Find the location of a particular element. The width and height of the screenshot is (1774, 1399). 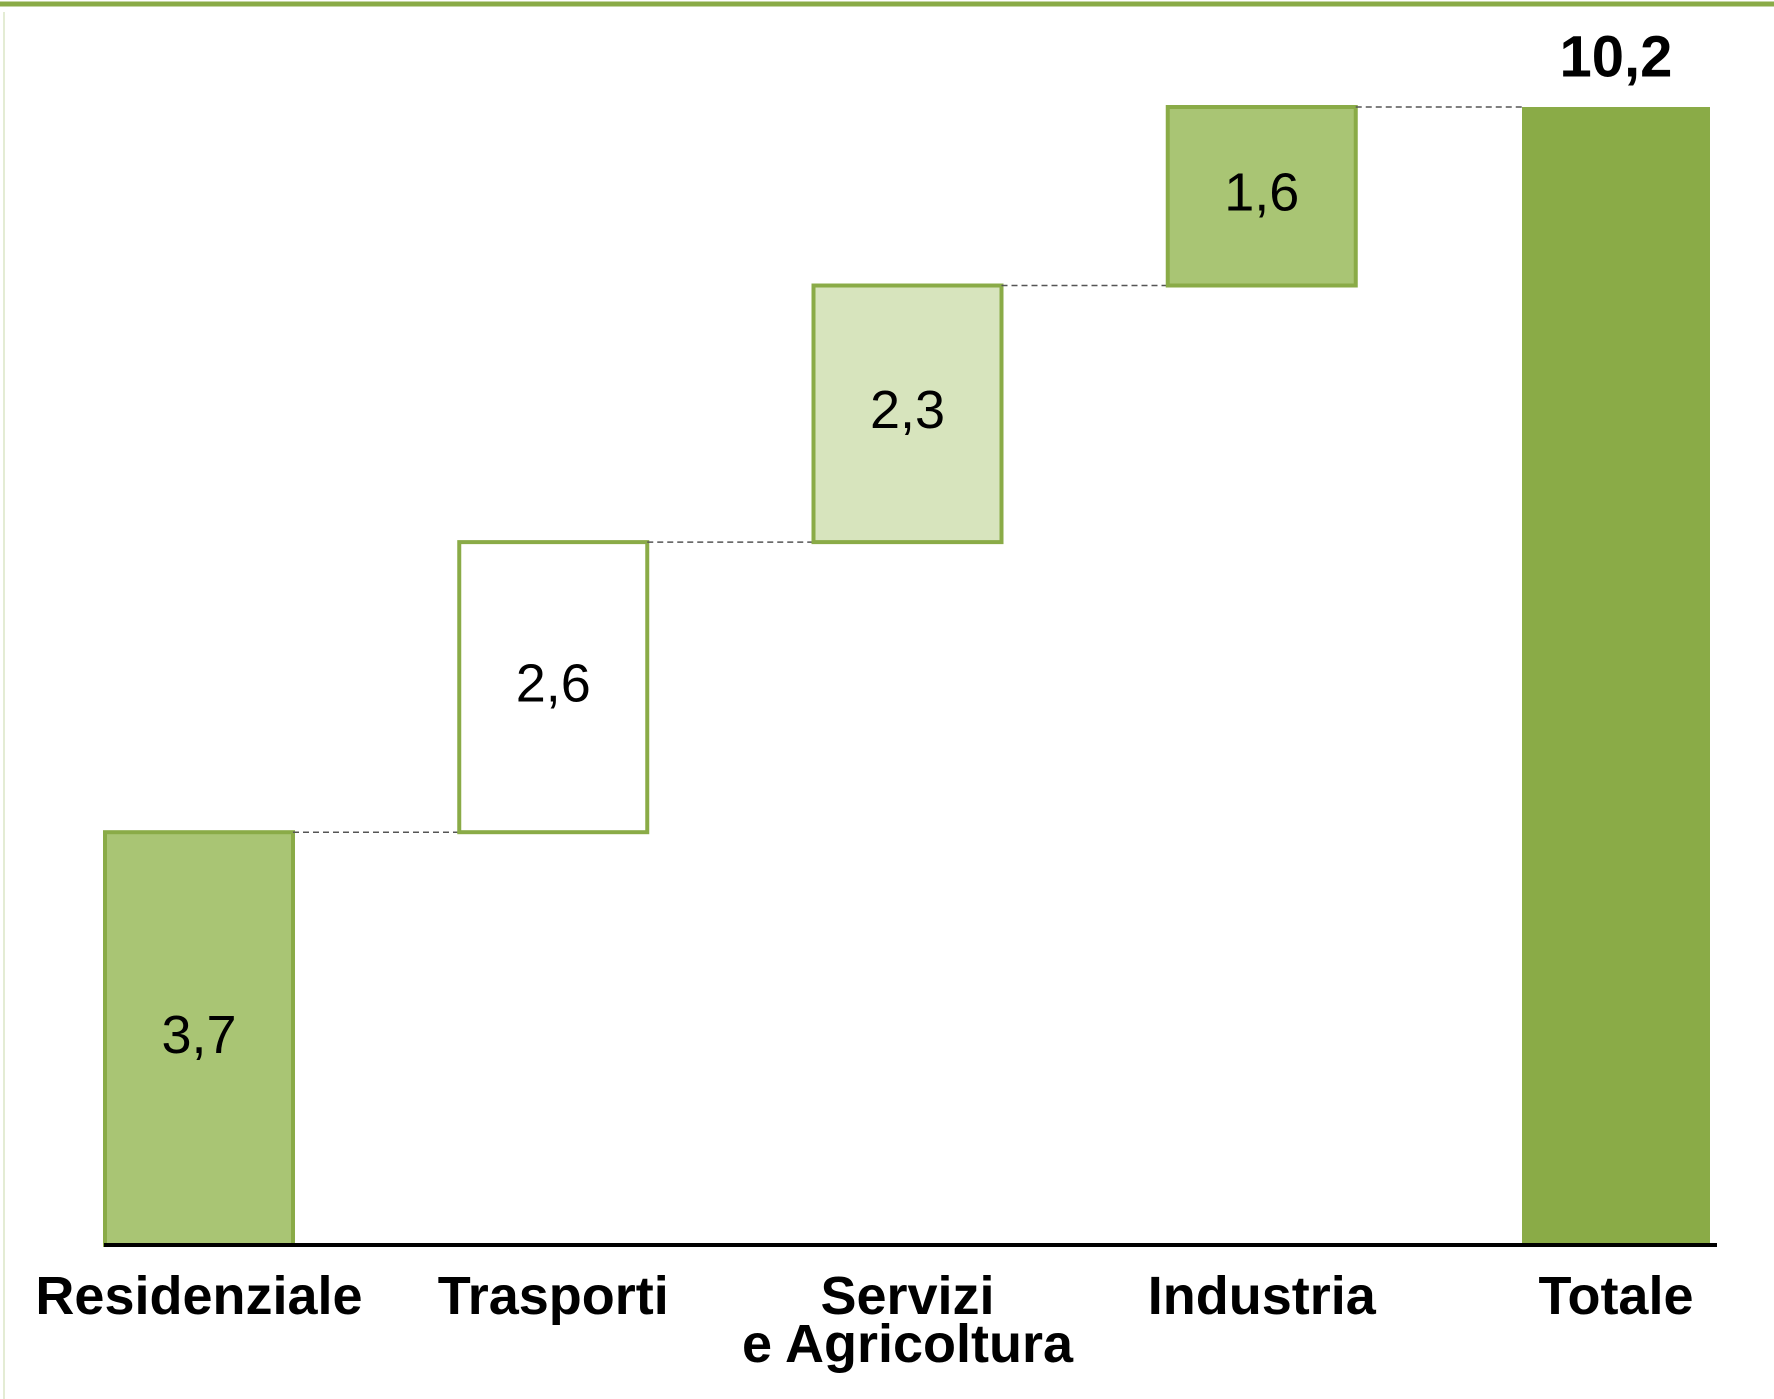

x-tick-label: Trasporti is located at coordinates (553, 1296).